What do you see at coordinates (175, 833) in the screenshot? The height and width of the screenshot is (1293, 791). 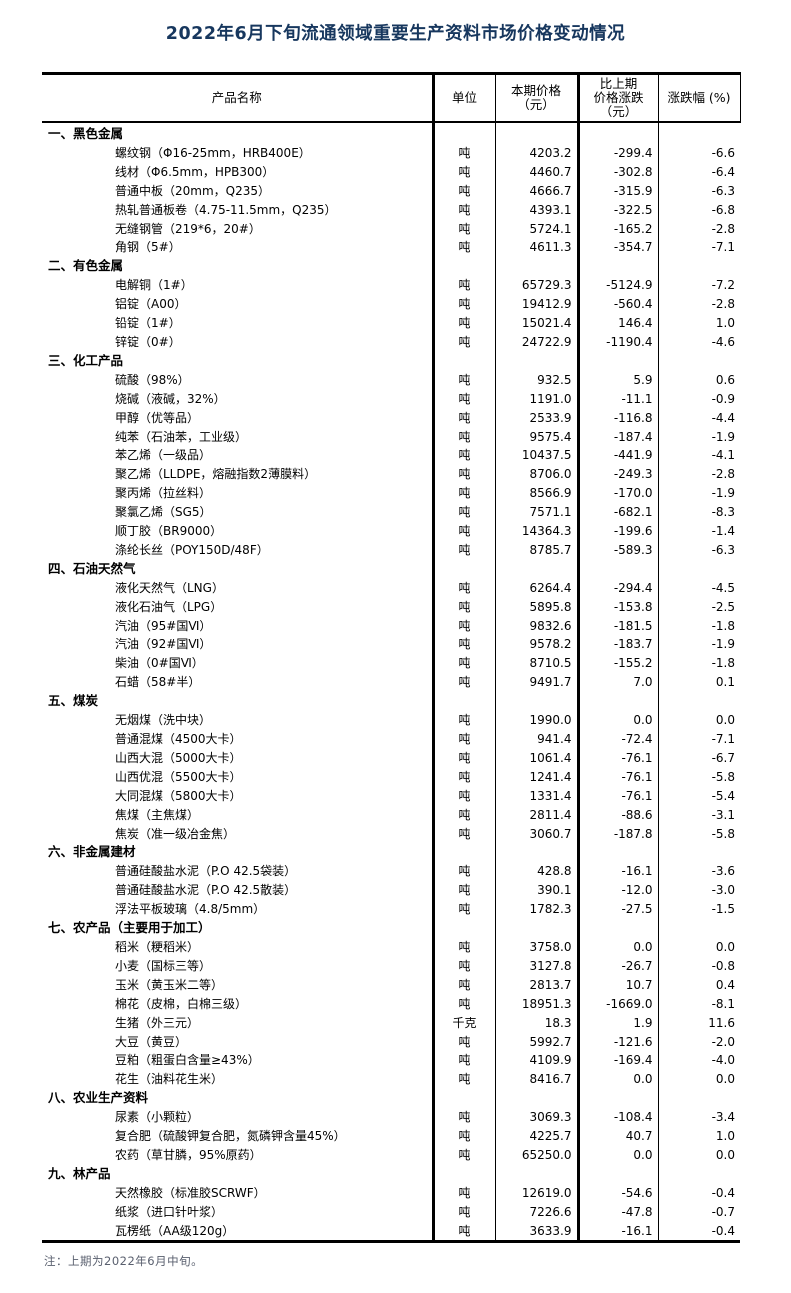 I see `product-name-cell: 焦炭（准一级冶金焦）` at bounding box center [175, 833].